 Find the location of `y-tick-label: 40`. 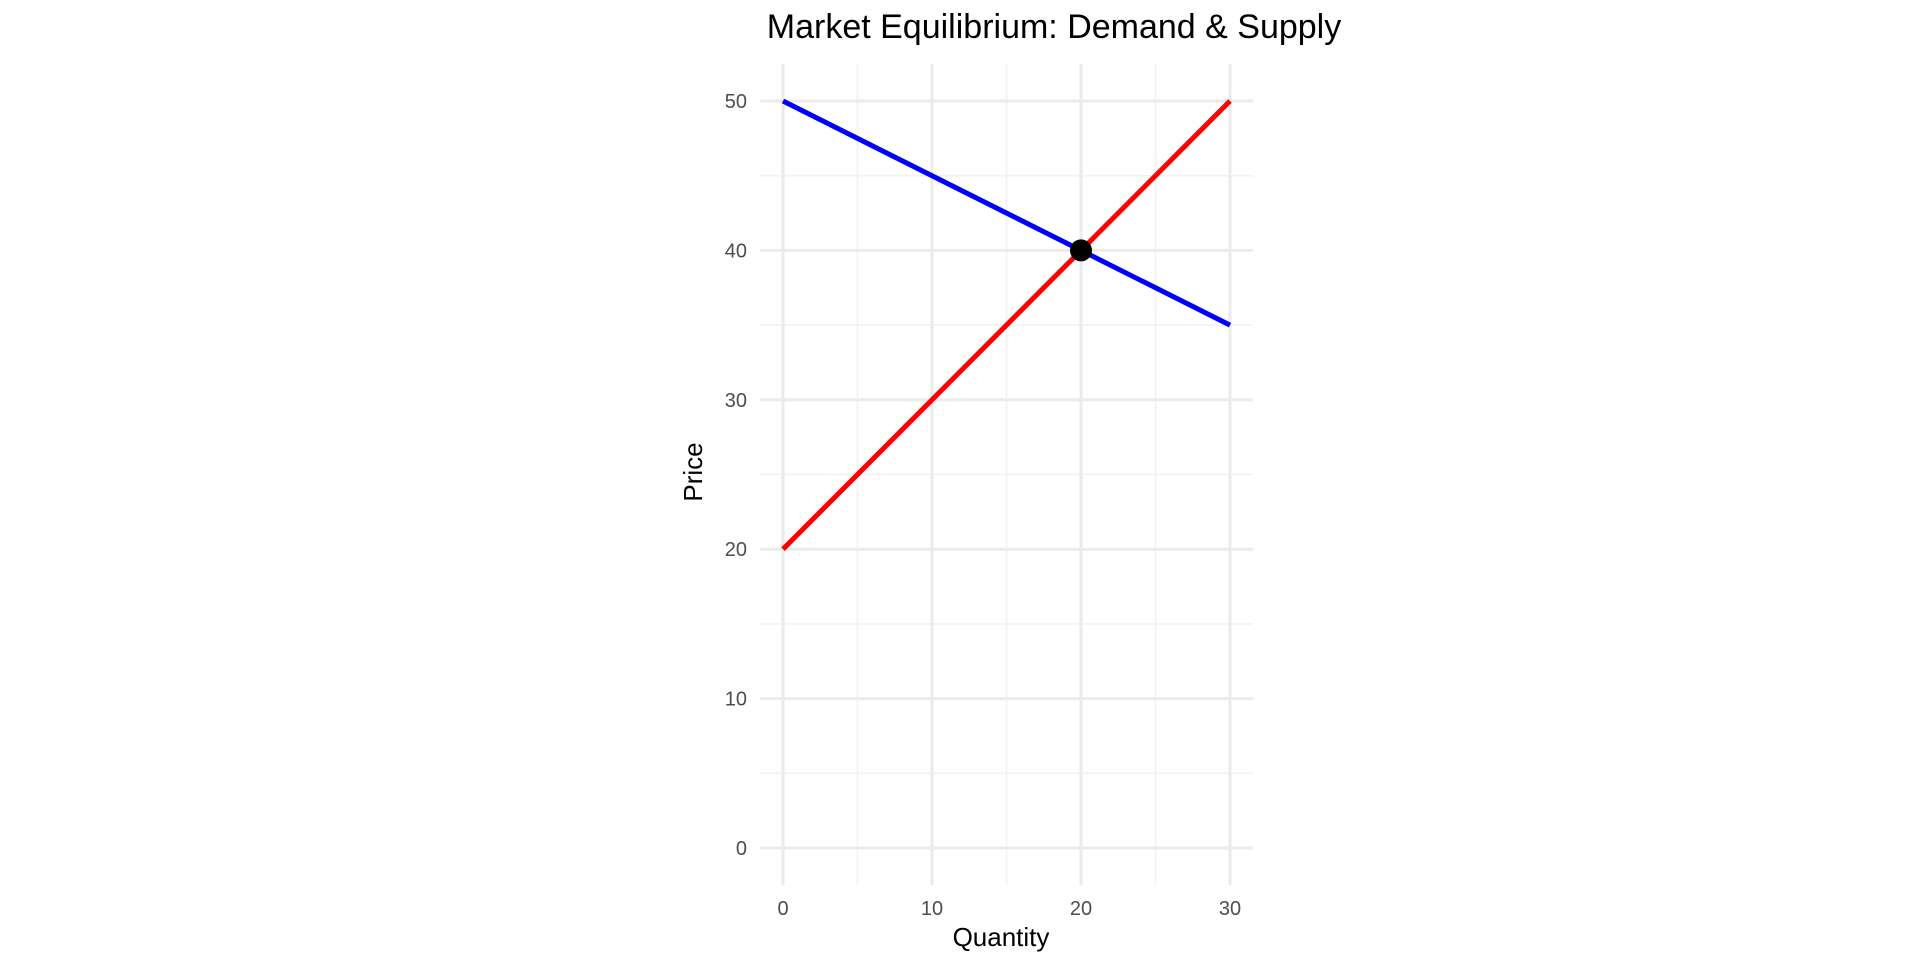

y-tick-label: 40 is located at coordinates (736, 251).